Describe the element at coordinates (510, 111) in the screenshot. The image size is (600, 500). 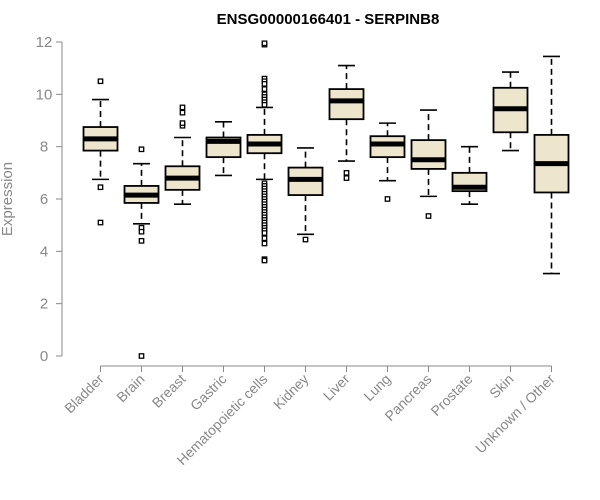
I see `box-skin` at that location.